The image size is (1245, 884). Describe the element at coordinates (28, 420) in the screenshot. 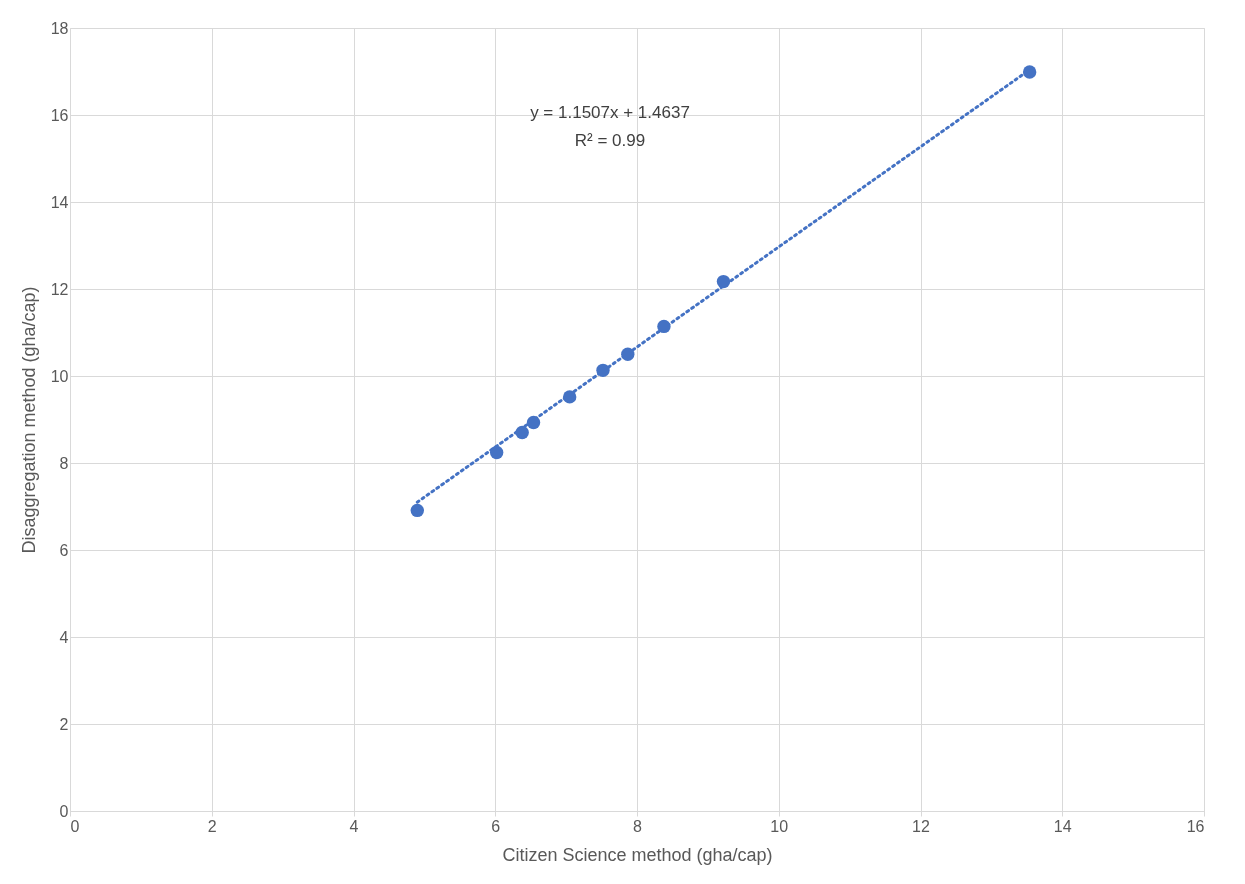

I see `y-axis-title: Disaggregation method (gha/cap)` at that location.